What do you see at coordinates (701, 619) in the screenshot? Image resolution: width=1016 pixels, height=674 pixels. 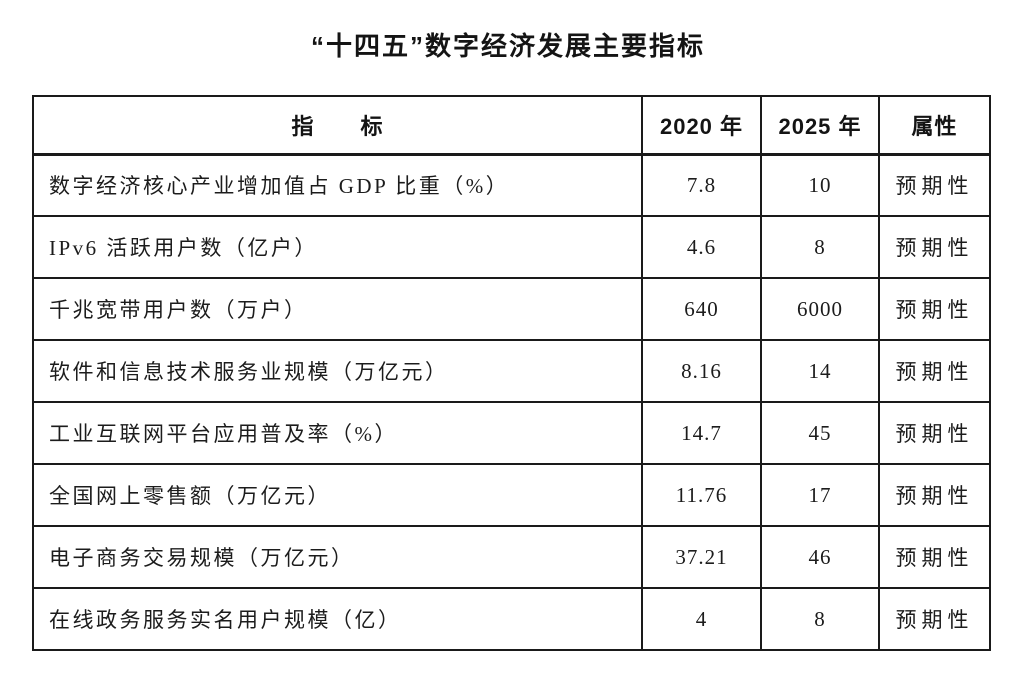 I see `cell-2020: 4` at bounding box center [701, 619].